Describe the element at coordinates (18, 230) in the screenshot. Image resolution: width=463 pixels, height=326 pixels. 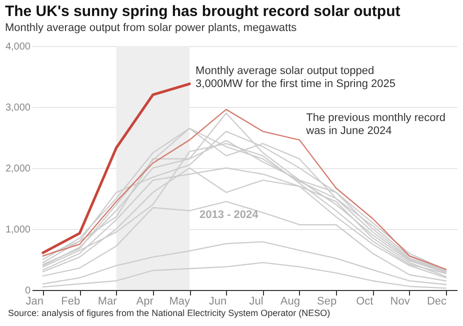
I see `y-tick-label: 1,000` at that location.